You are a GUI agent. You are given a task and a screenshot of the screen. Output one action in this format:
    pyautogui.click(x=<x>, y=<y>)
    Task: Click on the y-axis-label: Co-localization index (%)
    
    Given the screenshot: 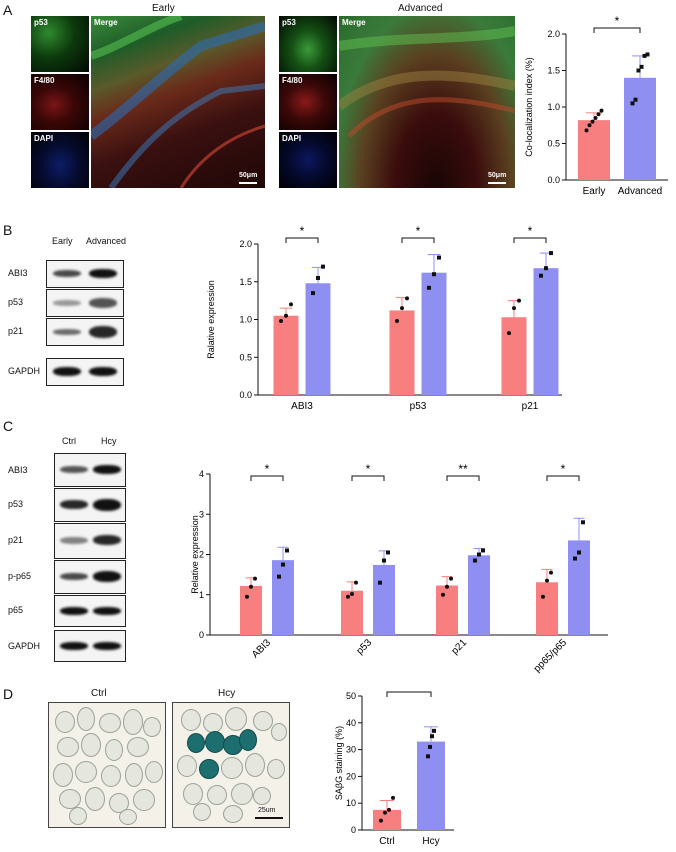 What is the action you would take?
    pyautogui.click(x=529, y=107)
    